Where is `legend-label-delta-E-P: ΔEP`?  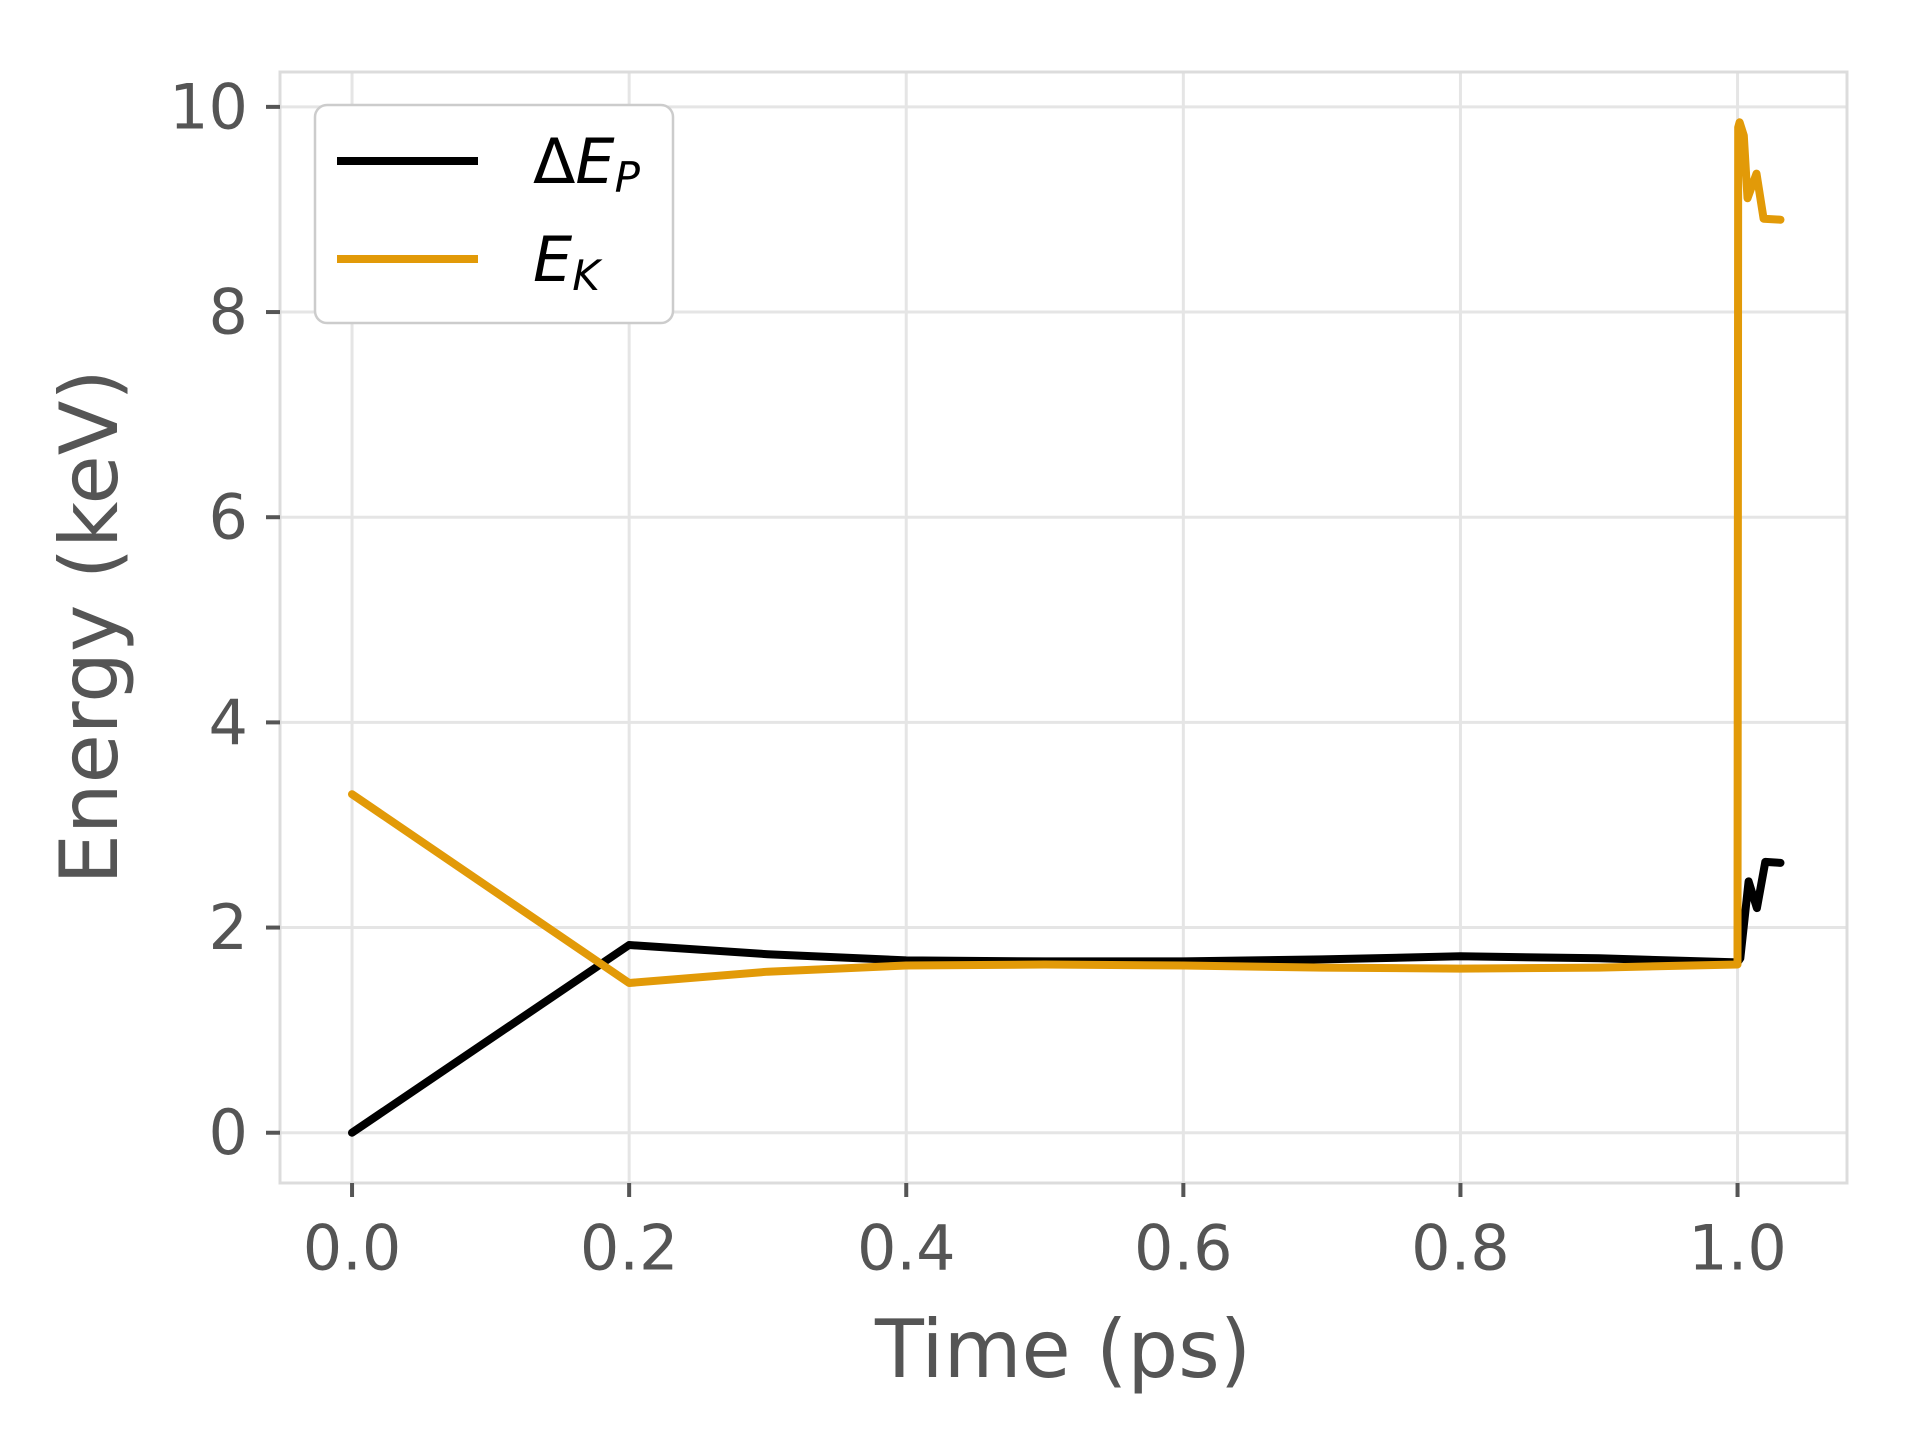 legend-label-delta-E-P: ΔEP is located at coordinates (587, 163).